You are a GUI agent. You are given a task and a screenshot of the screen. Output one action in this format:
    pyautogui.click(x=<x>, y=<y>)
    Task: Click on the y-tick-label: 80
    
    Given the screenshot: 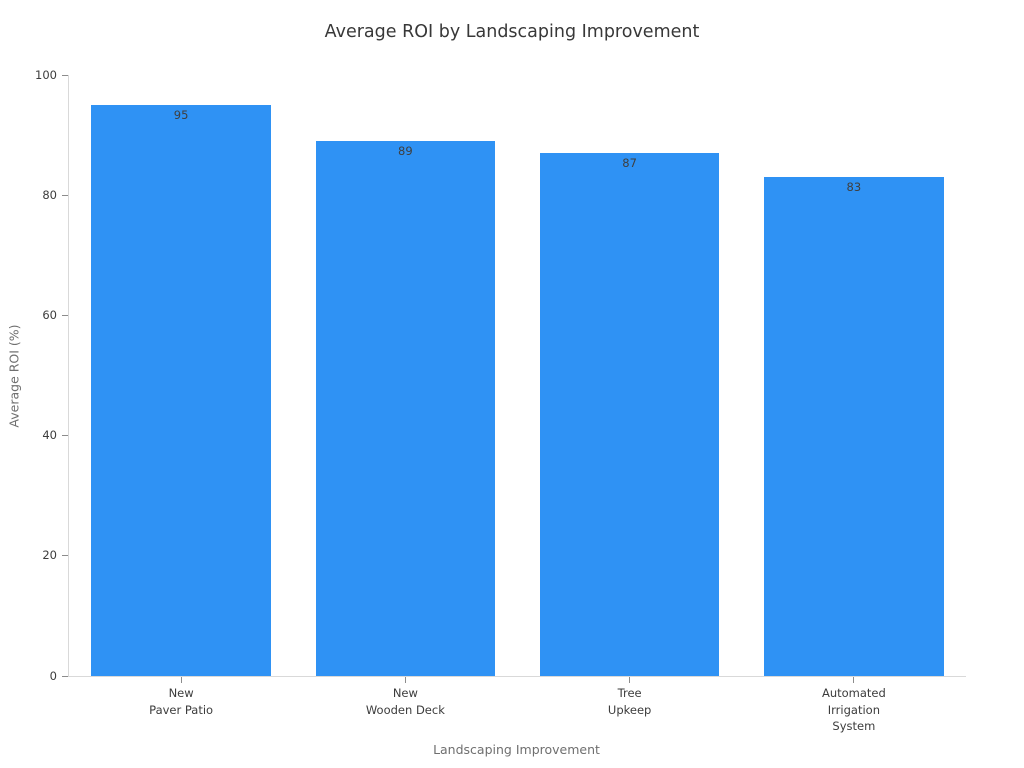 What is the action you would take?
    pyautogui.click(x=49, y=194)
    